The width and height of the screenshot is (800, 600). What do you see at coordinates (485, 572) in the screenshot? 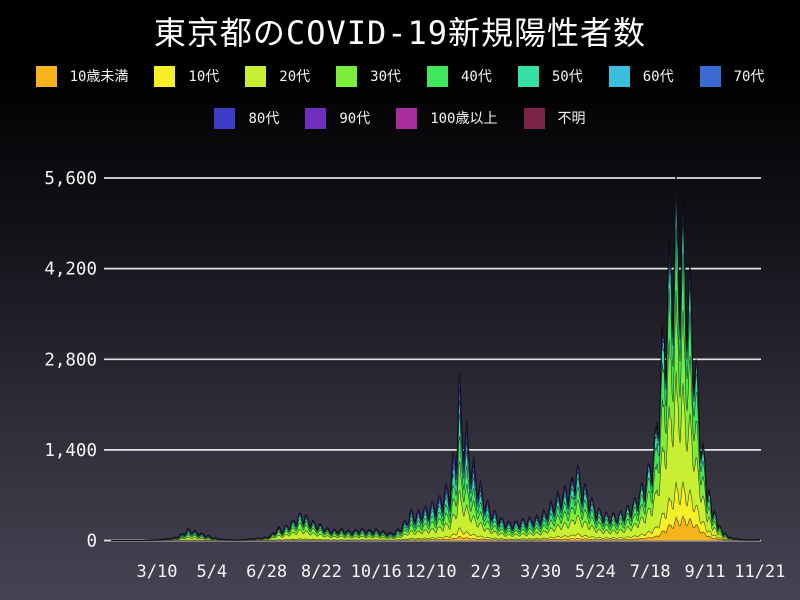
I see `x-axis-label: 2/3` at bounding box center [485, 572].